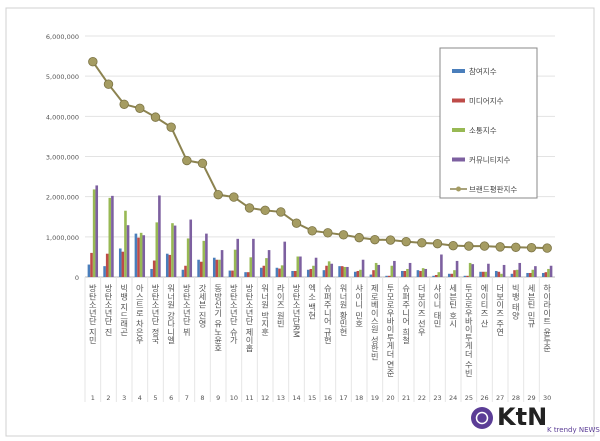  What do you see at coordinates (375, 398) in the screenshot?
I see `rank-label: 19` at bounding box center [375, 398].